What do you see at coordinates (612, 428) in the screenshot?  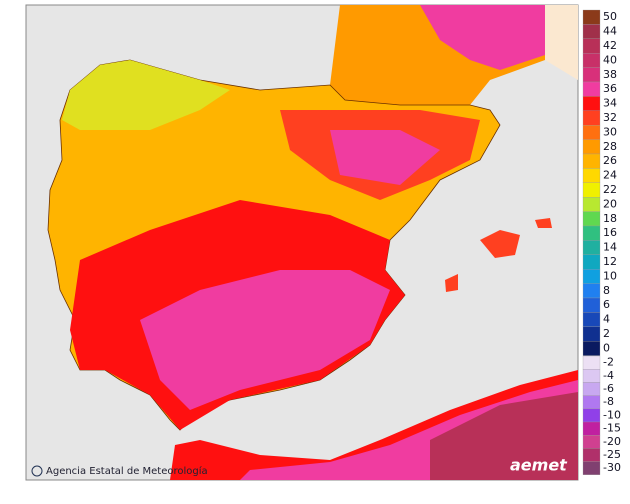 I see `legend-label: -15` at bounding box center [612, 428].